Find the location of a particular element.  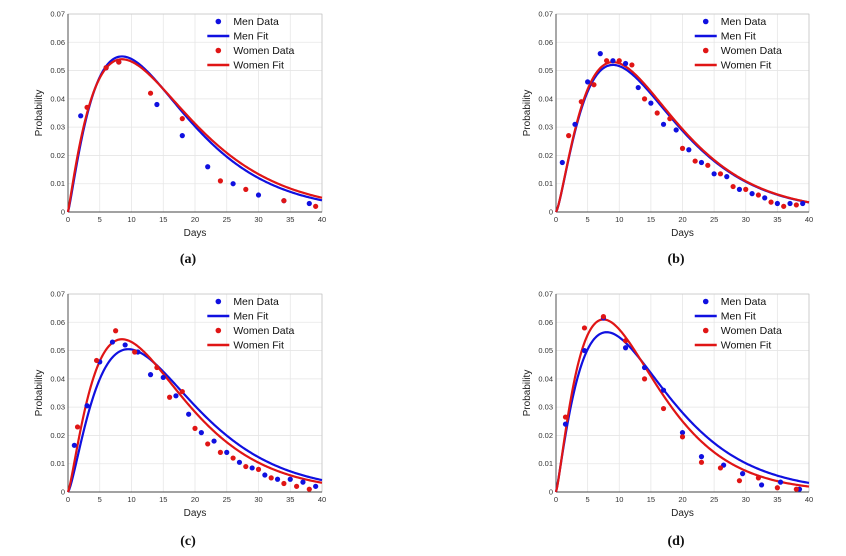

panel-caption-a: (a) is located at coordinates (188, 259).